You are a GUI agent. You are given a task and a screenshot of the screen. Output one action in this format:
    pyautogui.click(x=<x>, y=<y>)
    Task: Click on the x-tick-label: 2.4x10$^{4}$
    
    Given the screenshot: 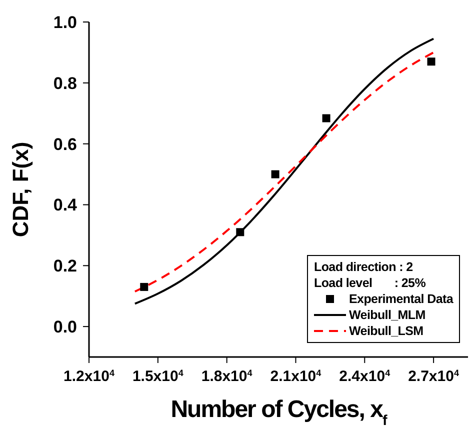 What is the action you would take?
    pyautogui.click(x=364, y=376)
    